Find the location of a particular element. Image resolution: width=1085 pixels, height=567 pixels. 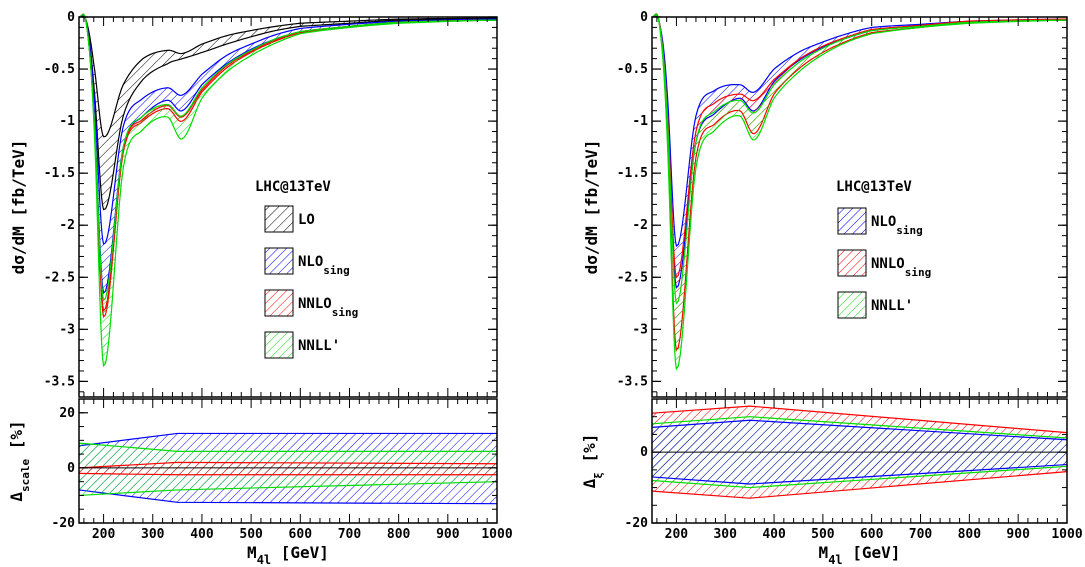

ratio-band-red is located at coordinates (288, 468).